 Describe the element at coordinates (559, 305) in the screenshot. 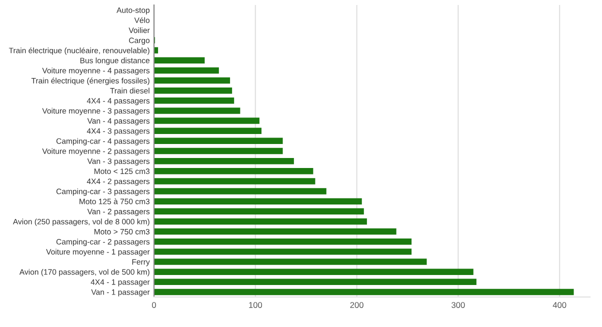

I see `x-tick-label: 400` at that location.